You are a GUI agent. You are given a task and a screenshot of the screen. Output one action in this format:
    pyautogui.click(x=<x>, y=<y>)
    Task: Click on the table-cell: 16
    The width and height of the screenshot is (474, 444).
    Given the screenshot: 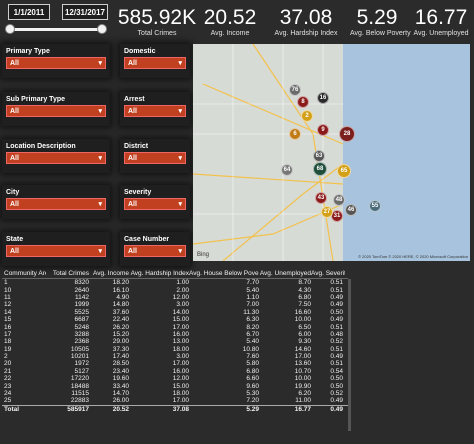 What is the action you would take?
    pyautogui.click(x=8, y=327)
    